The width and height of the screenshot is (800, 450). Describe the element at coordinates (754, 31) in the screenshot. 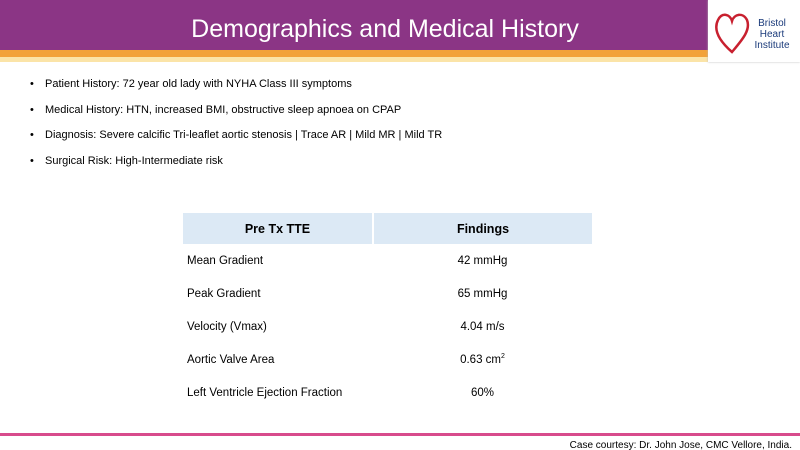

I see `logo: Bristol Heart Institute` at that location.